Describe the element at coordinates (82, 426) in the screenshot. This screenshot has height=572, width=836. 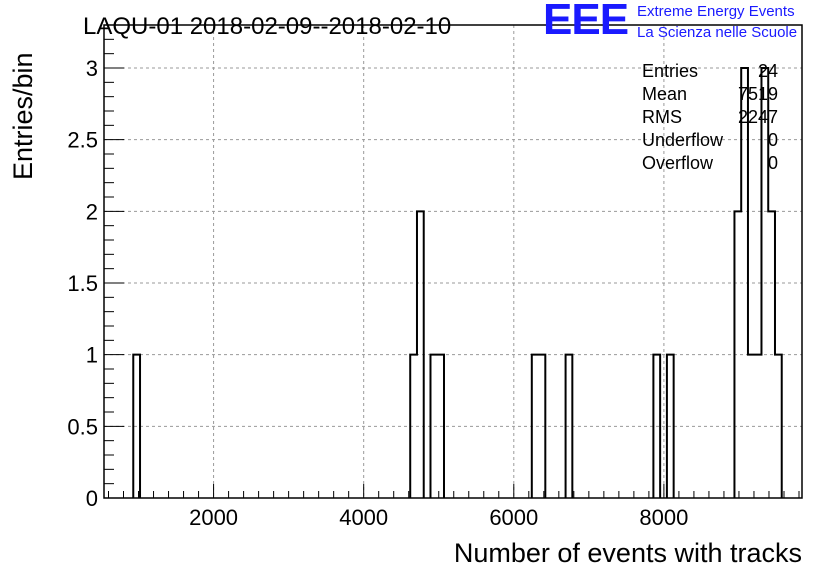
I see `y-tick-label-1: 0.5` at that location.